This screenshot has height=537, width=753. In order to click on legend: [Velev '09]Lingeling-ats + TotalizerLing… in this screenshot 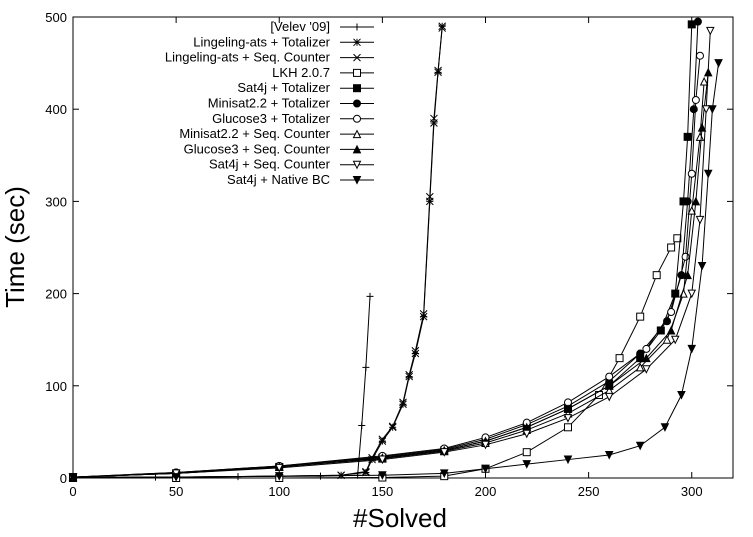, I will do `click(269, 103)`.